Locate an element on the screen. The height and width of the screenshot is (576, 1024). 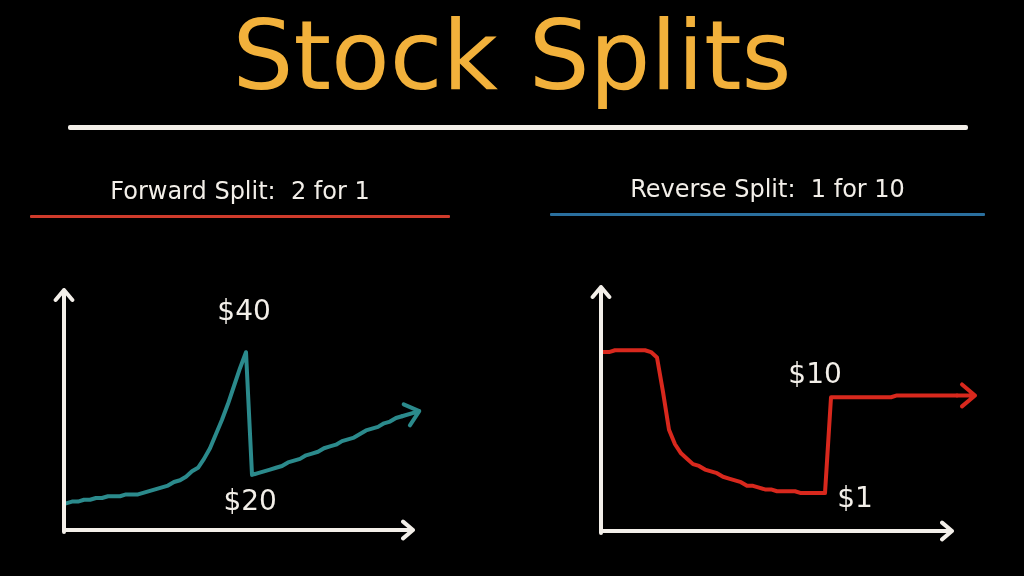
text: $40 is located at coordinates (244, 311).